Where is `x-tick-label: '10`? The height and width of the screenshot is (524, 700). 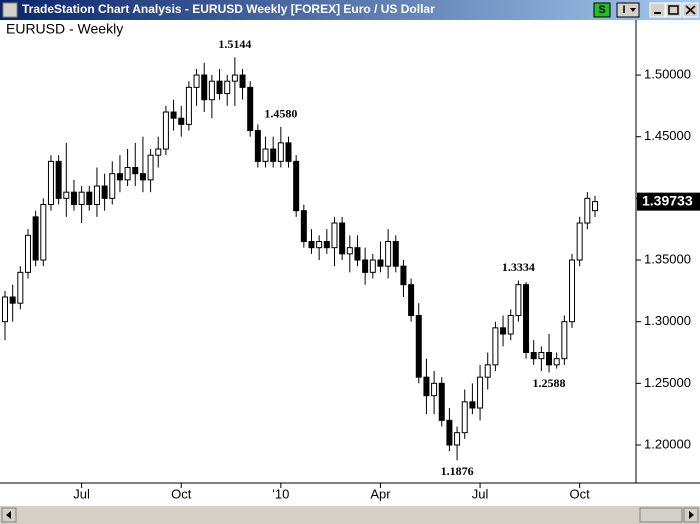 x-tick-label: '10 is located at coordinates (280, 493).